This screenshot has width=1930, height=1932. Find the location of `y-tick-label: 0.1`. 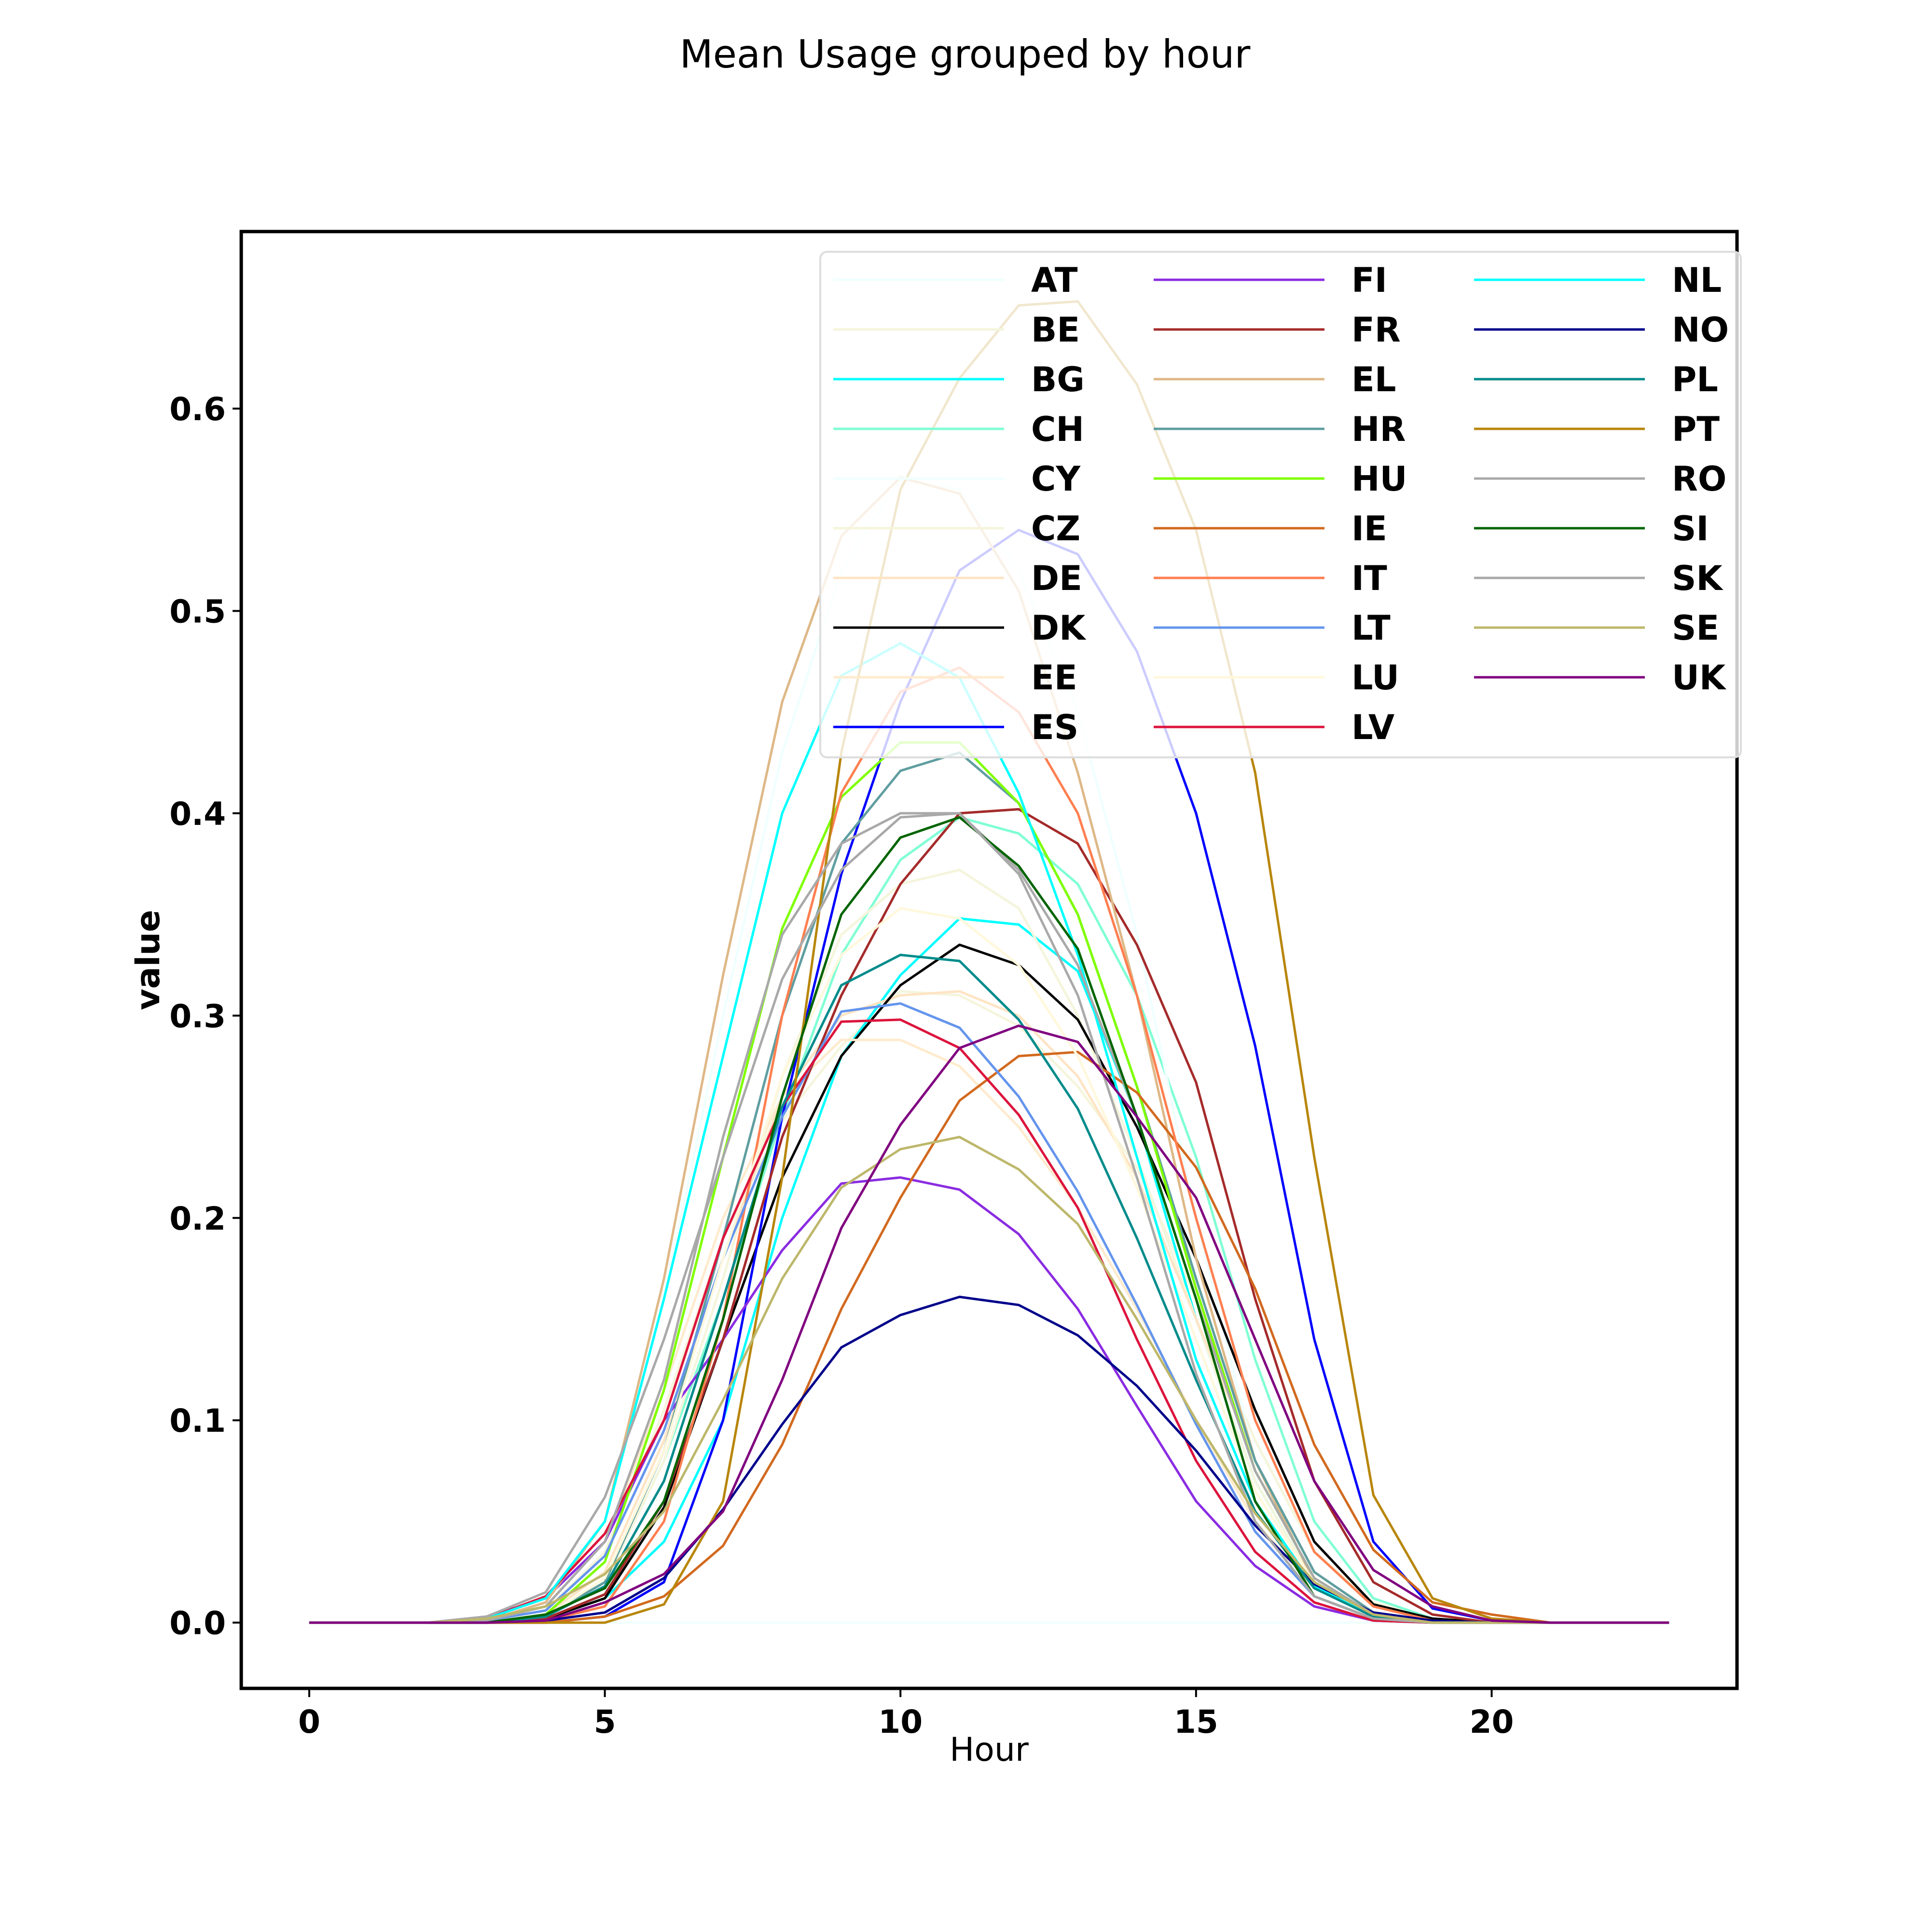

y-tick-label: 0.1 is located at coordinates (197, 1420).